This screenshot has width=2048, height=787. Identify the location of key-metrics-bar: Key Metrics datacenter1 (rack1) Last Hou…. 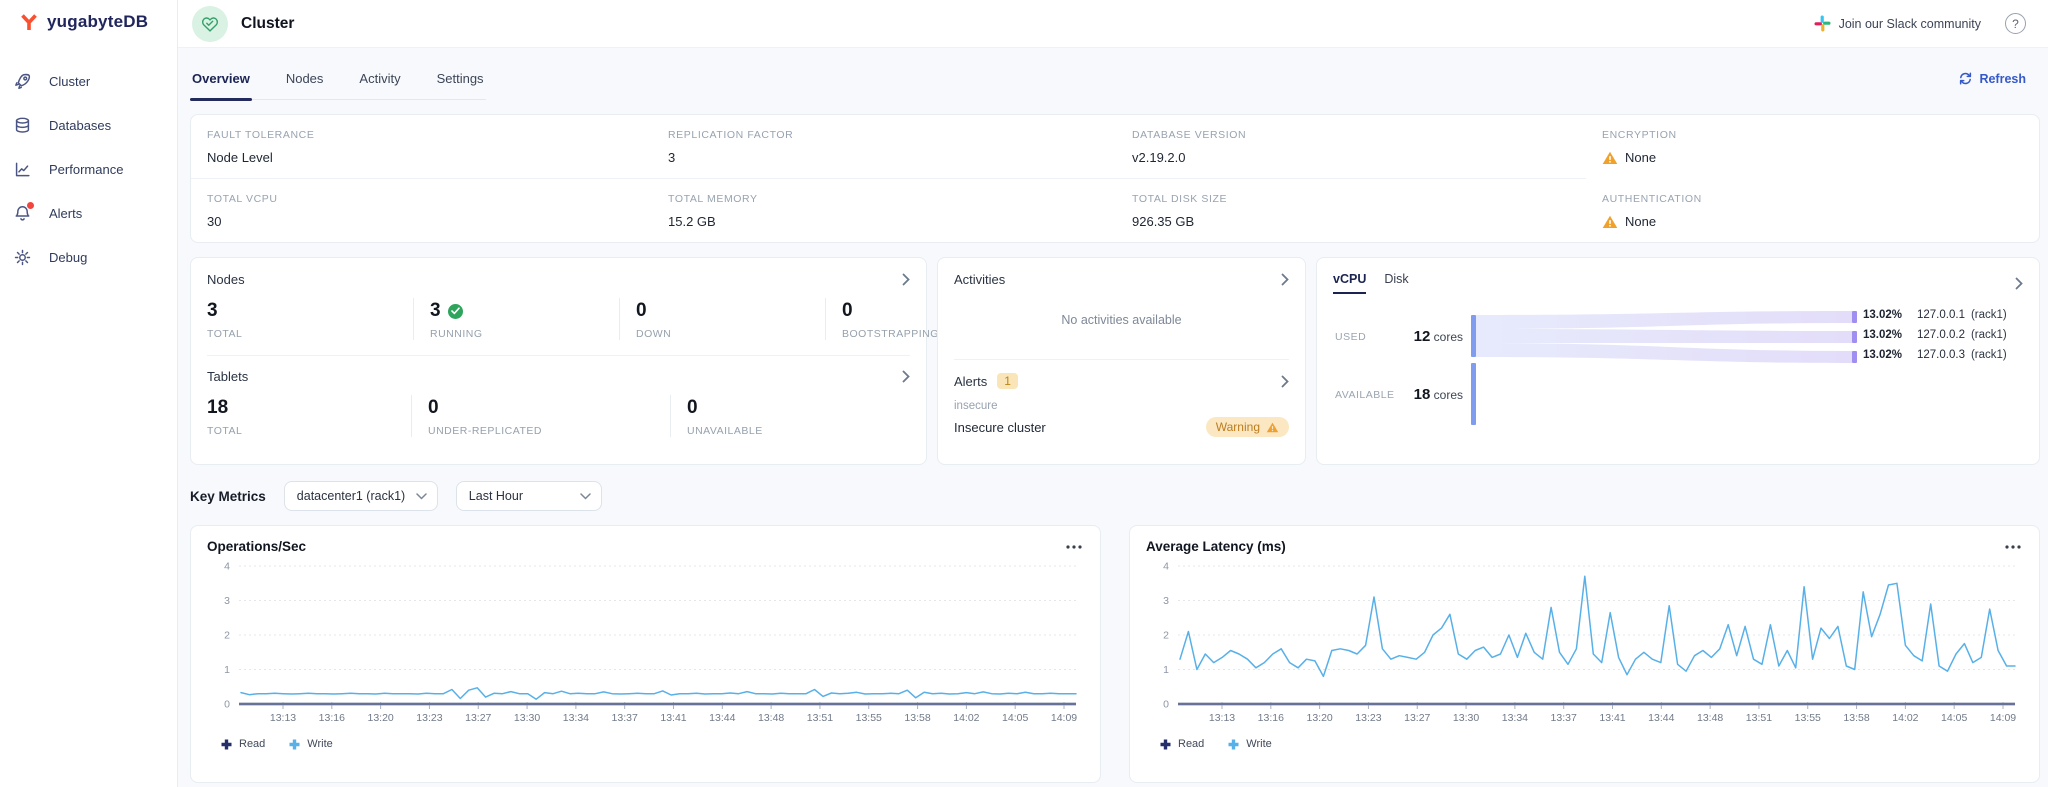
(1115, 496).